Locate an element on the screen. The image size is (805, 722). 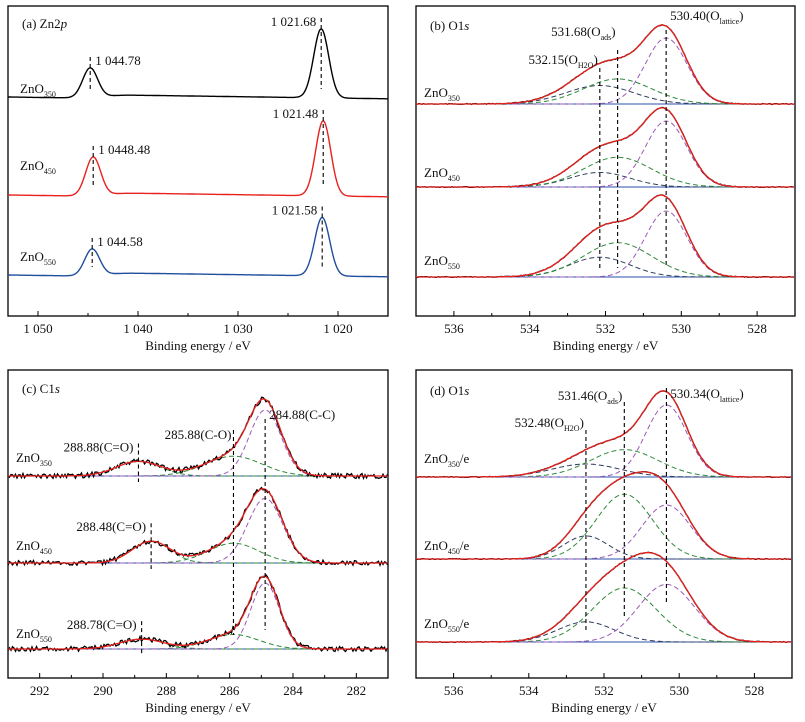
panel-title: (d) O1s is located at coordinates (449, 390).